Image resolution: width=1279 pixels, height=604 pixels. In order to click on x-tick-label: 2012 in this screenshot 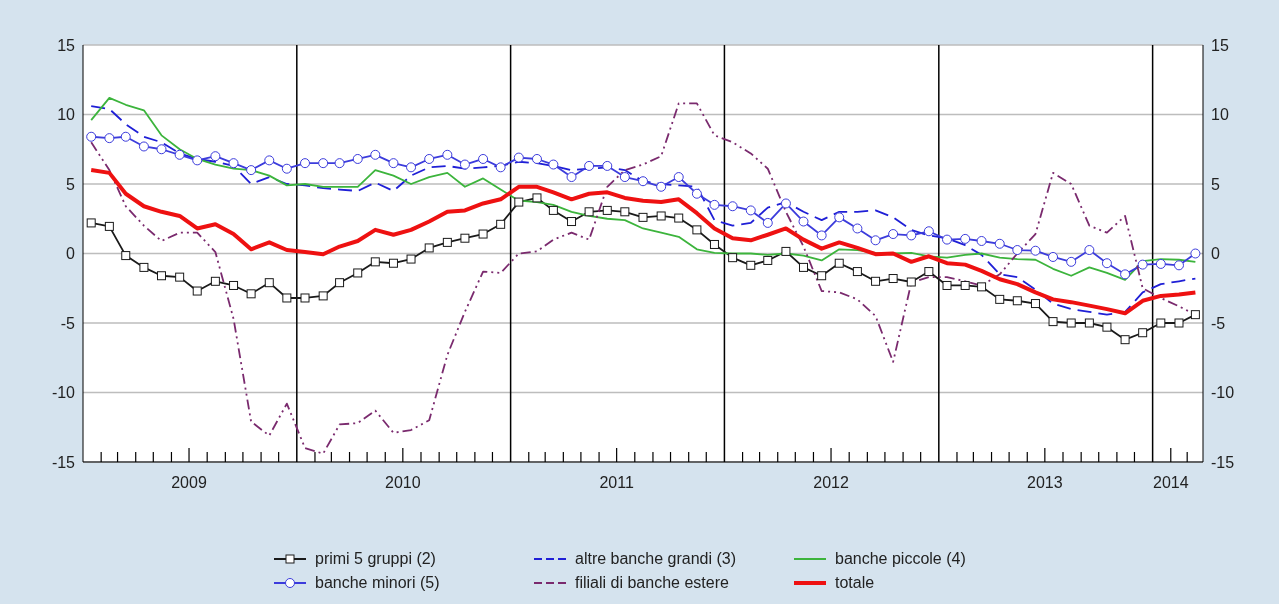, I will do `click(831, 482)`.